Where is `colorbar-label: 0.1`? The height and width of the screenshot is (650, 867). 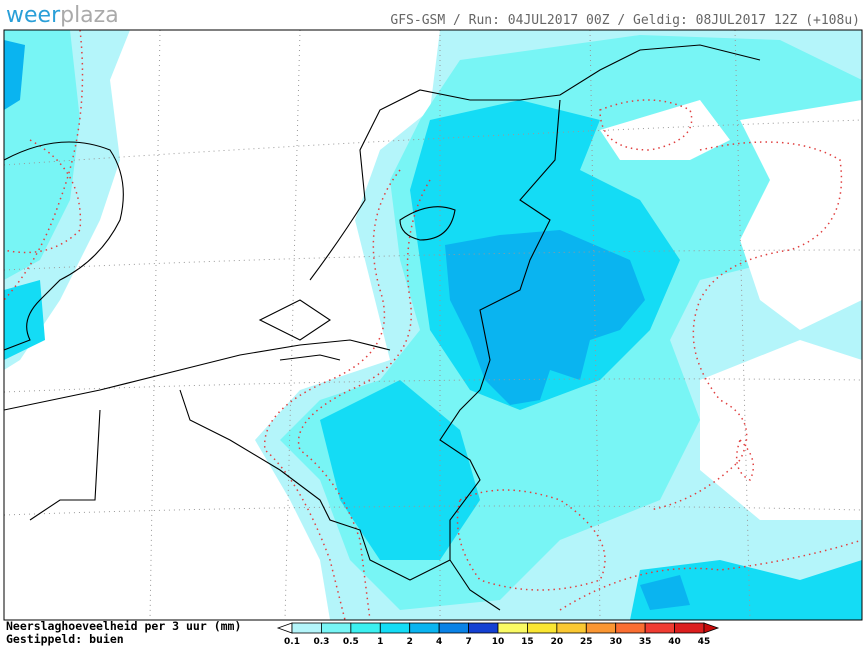 colorbar-label: 0.1 is located at coordinates (292, 642).